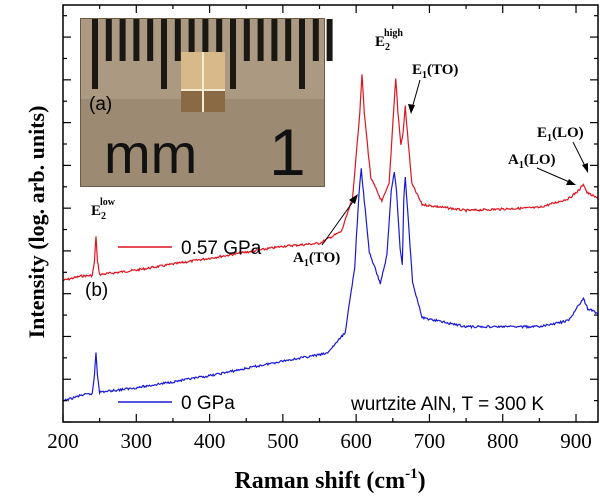 The image size is (600, 500). I want to click on inset-sample-cube, so click(203, 82).